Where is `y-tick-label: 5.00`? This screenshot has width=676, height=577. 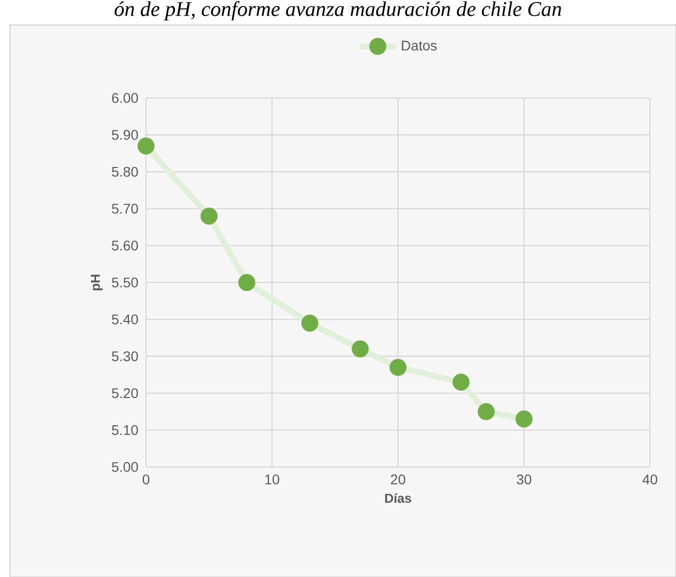 y-tick-label: 5.00 is located at coordinates (125, 467).